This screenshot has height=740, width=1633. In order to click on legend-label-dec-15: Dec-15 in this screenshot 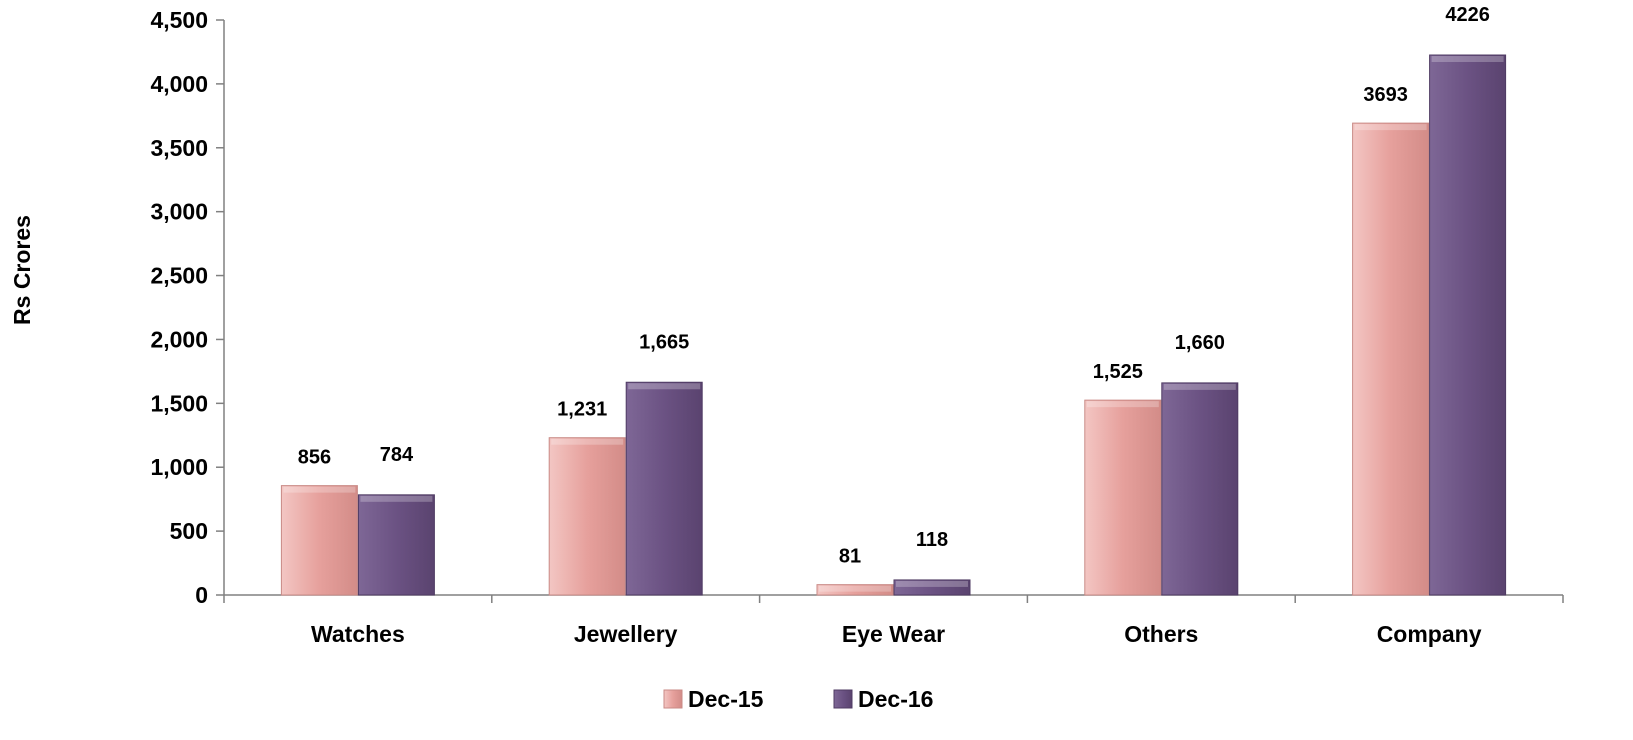, I will do `click(726, 699)`.